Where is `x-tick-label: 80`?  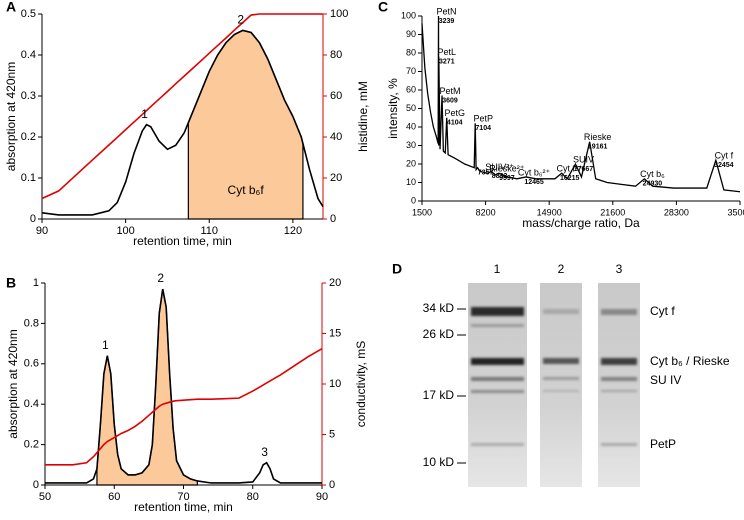
x-tick-label: 80 is located at coordinates (253, 497).